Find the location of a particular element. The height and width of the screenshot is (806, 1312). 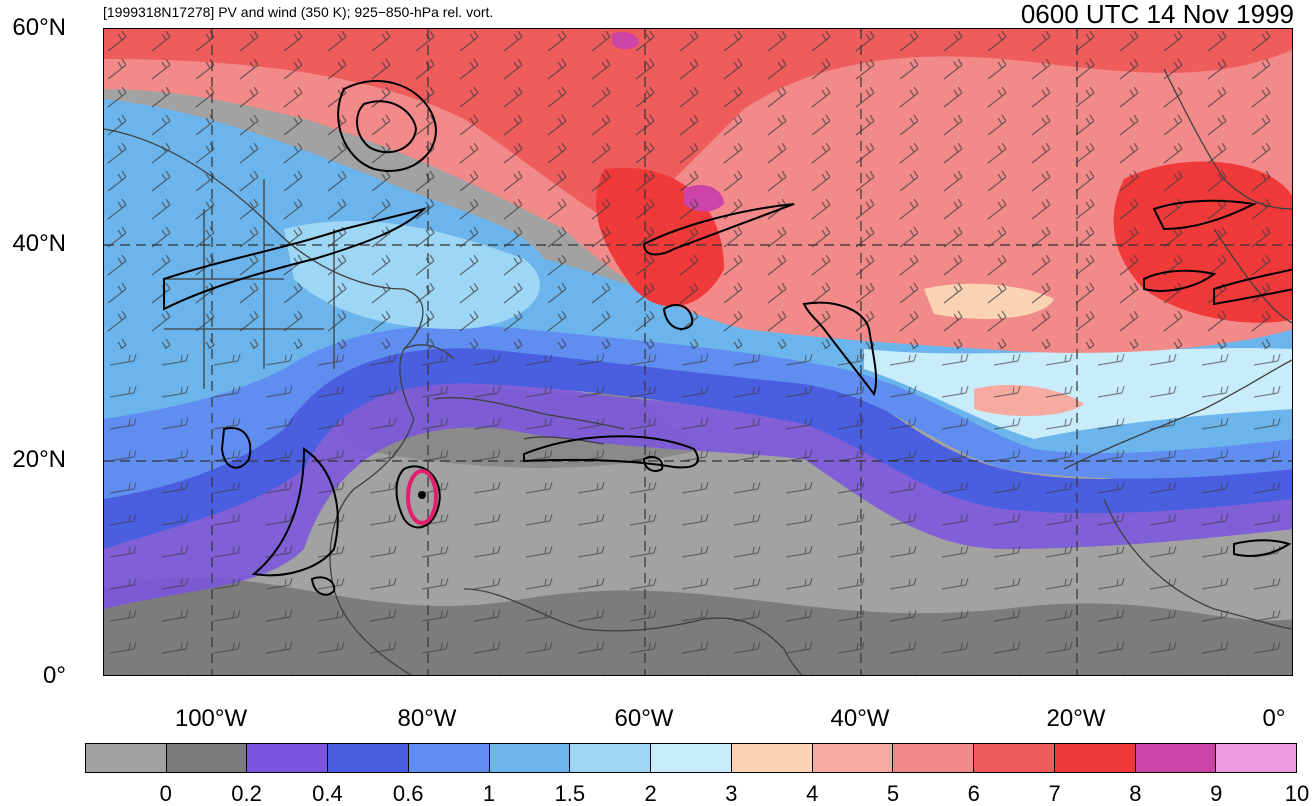

lon-label-40w: 40°W is located at coordinates (860, 718).